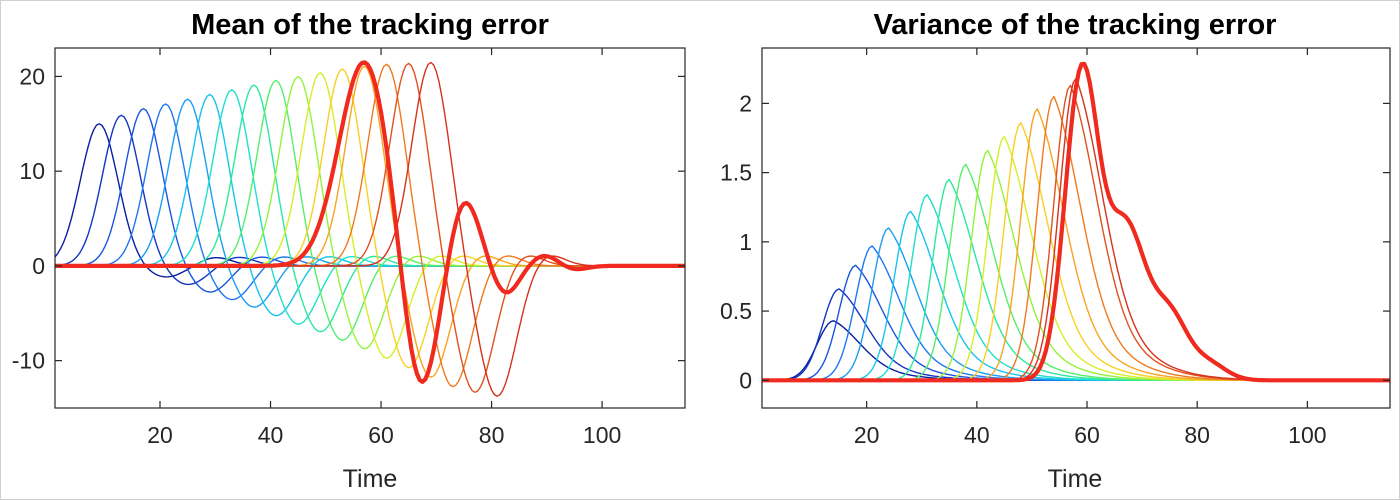 Image resolution: width=1400 pixels, height=500 pixels. What do you see at coordinates (28, 361) in the screenshot?
I see `y-tick-label: -10` at bounding box center [28, 361].